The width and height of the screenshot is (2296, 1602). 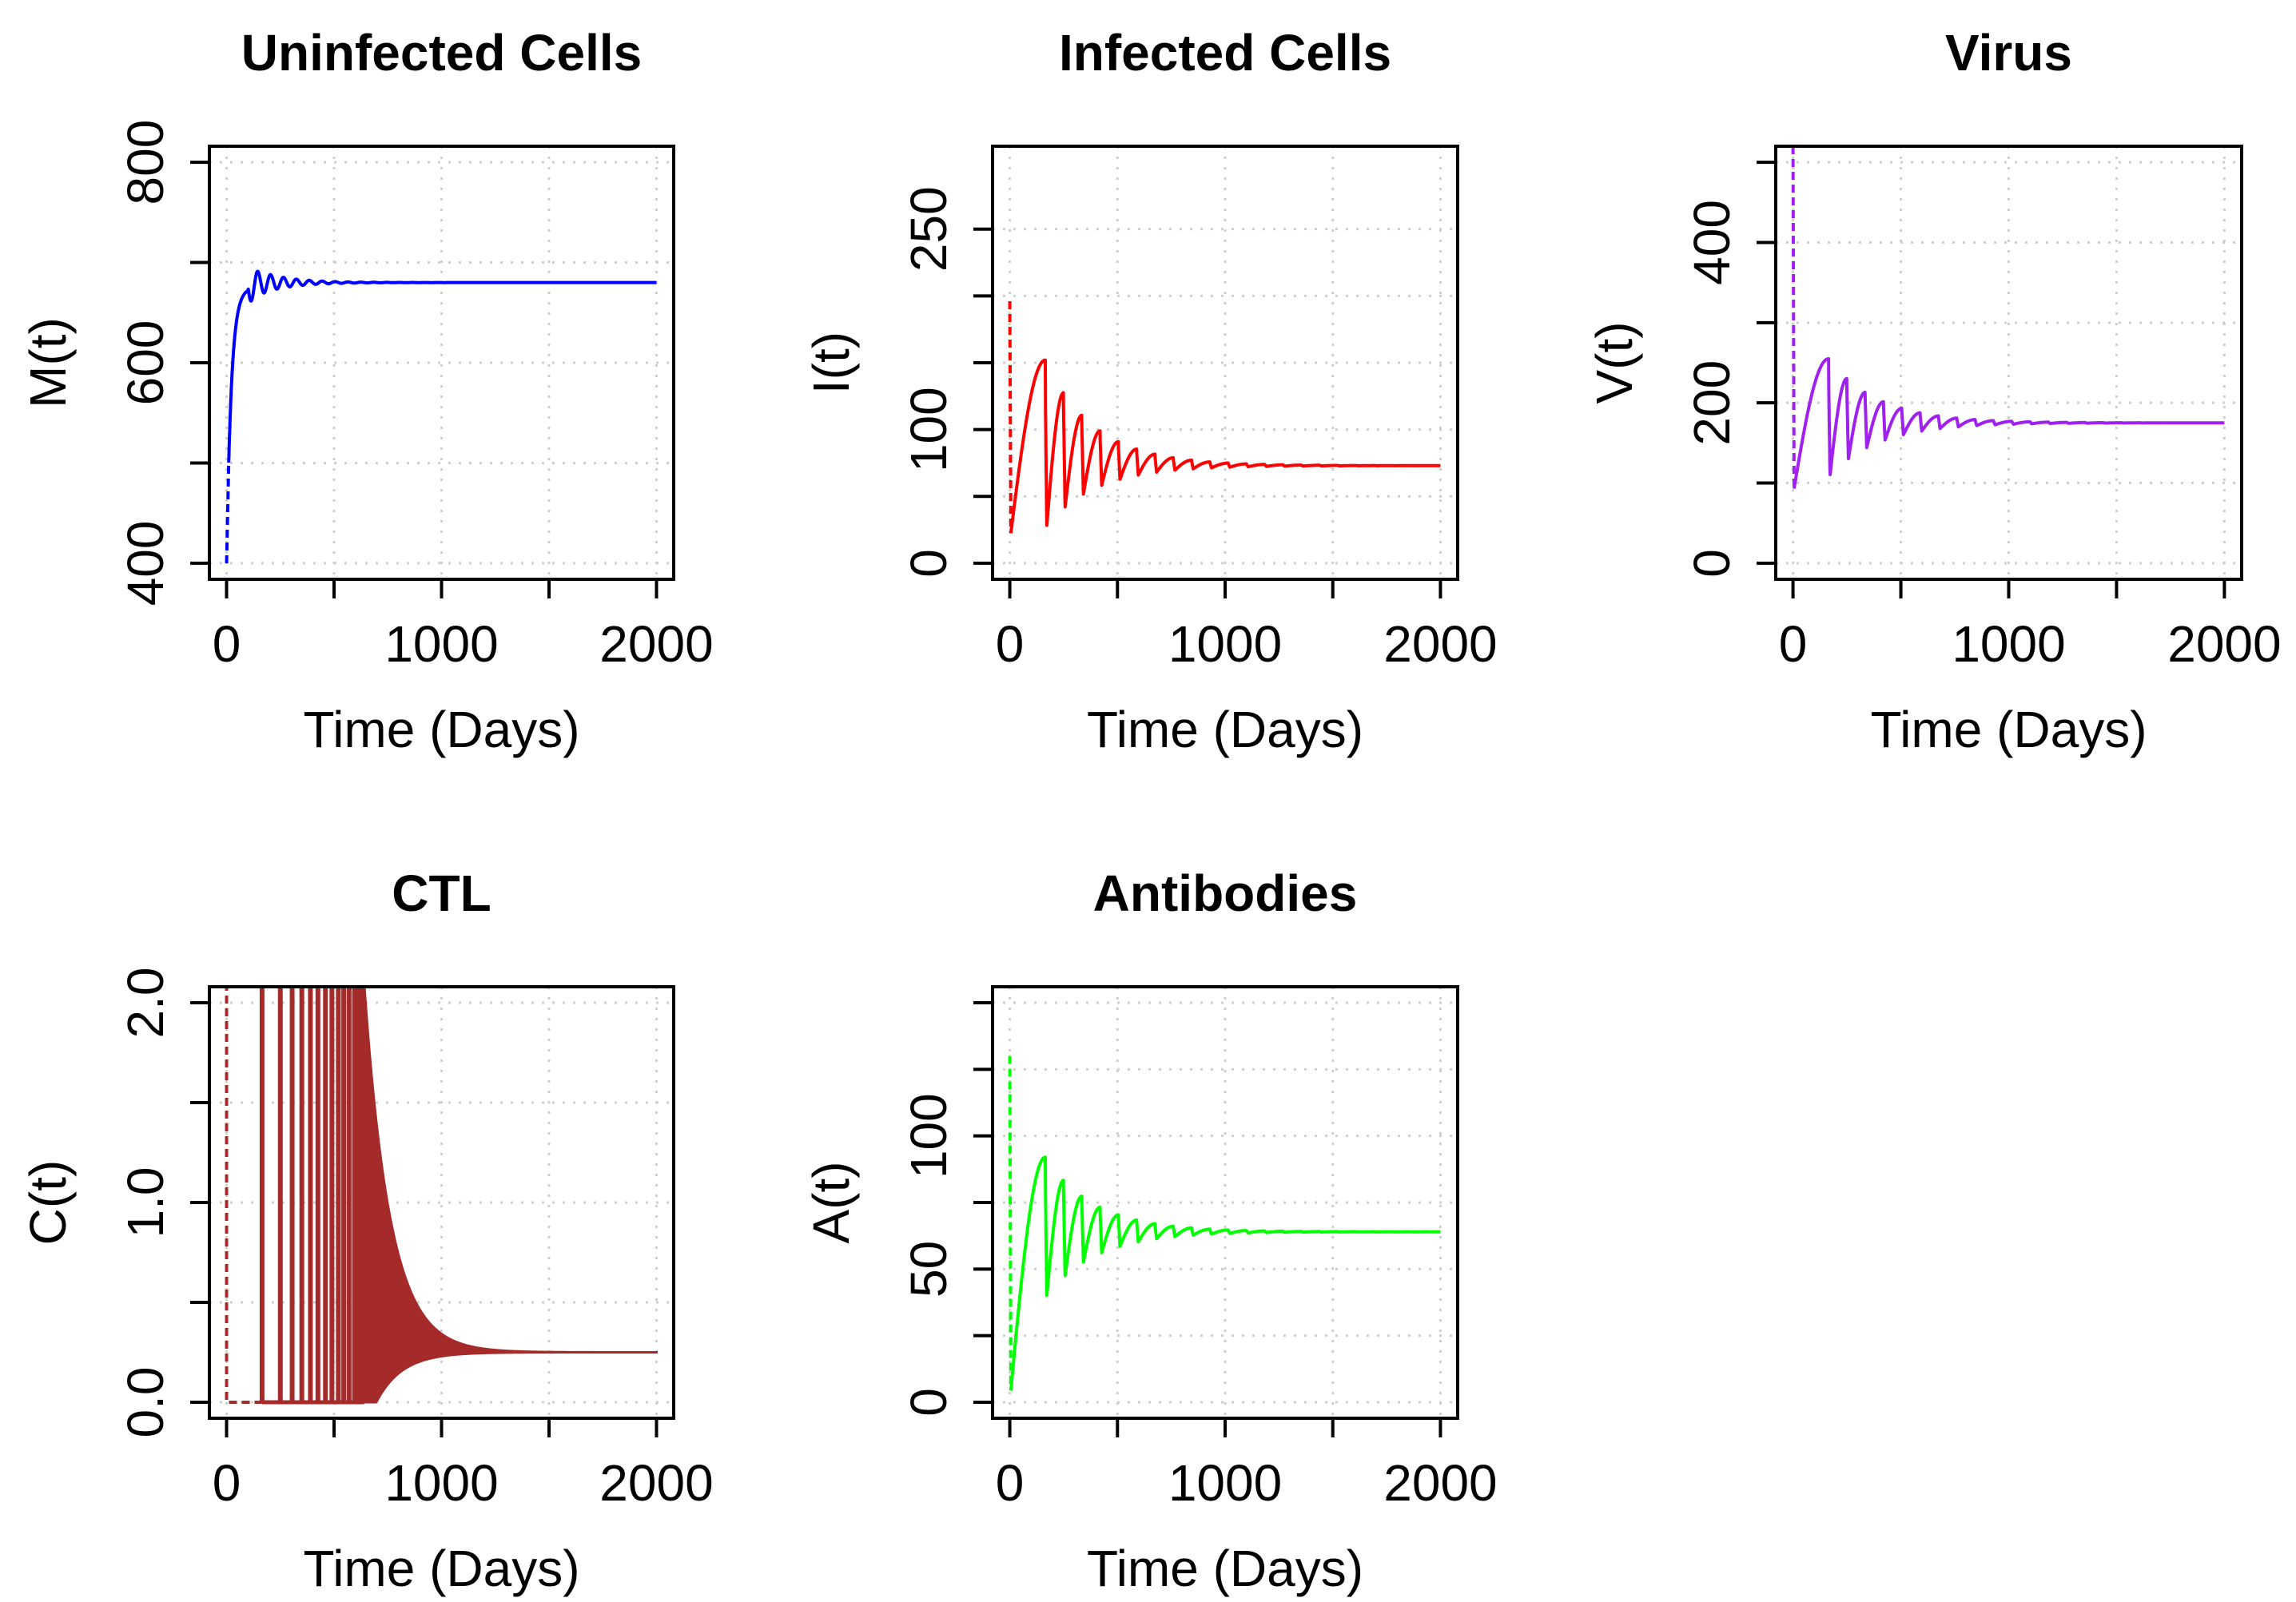 I want to click on y-axis: 0 200 400, so click(x=1729, y=370).